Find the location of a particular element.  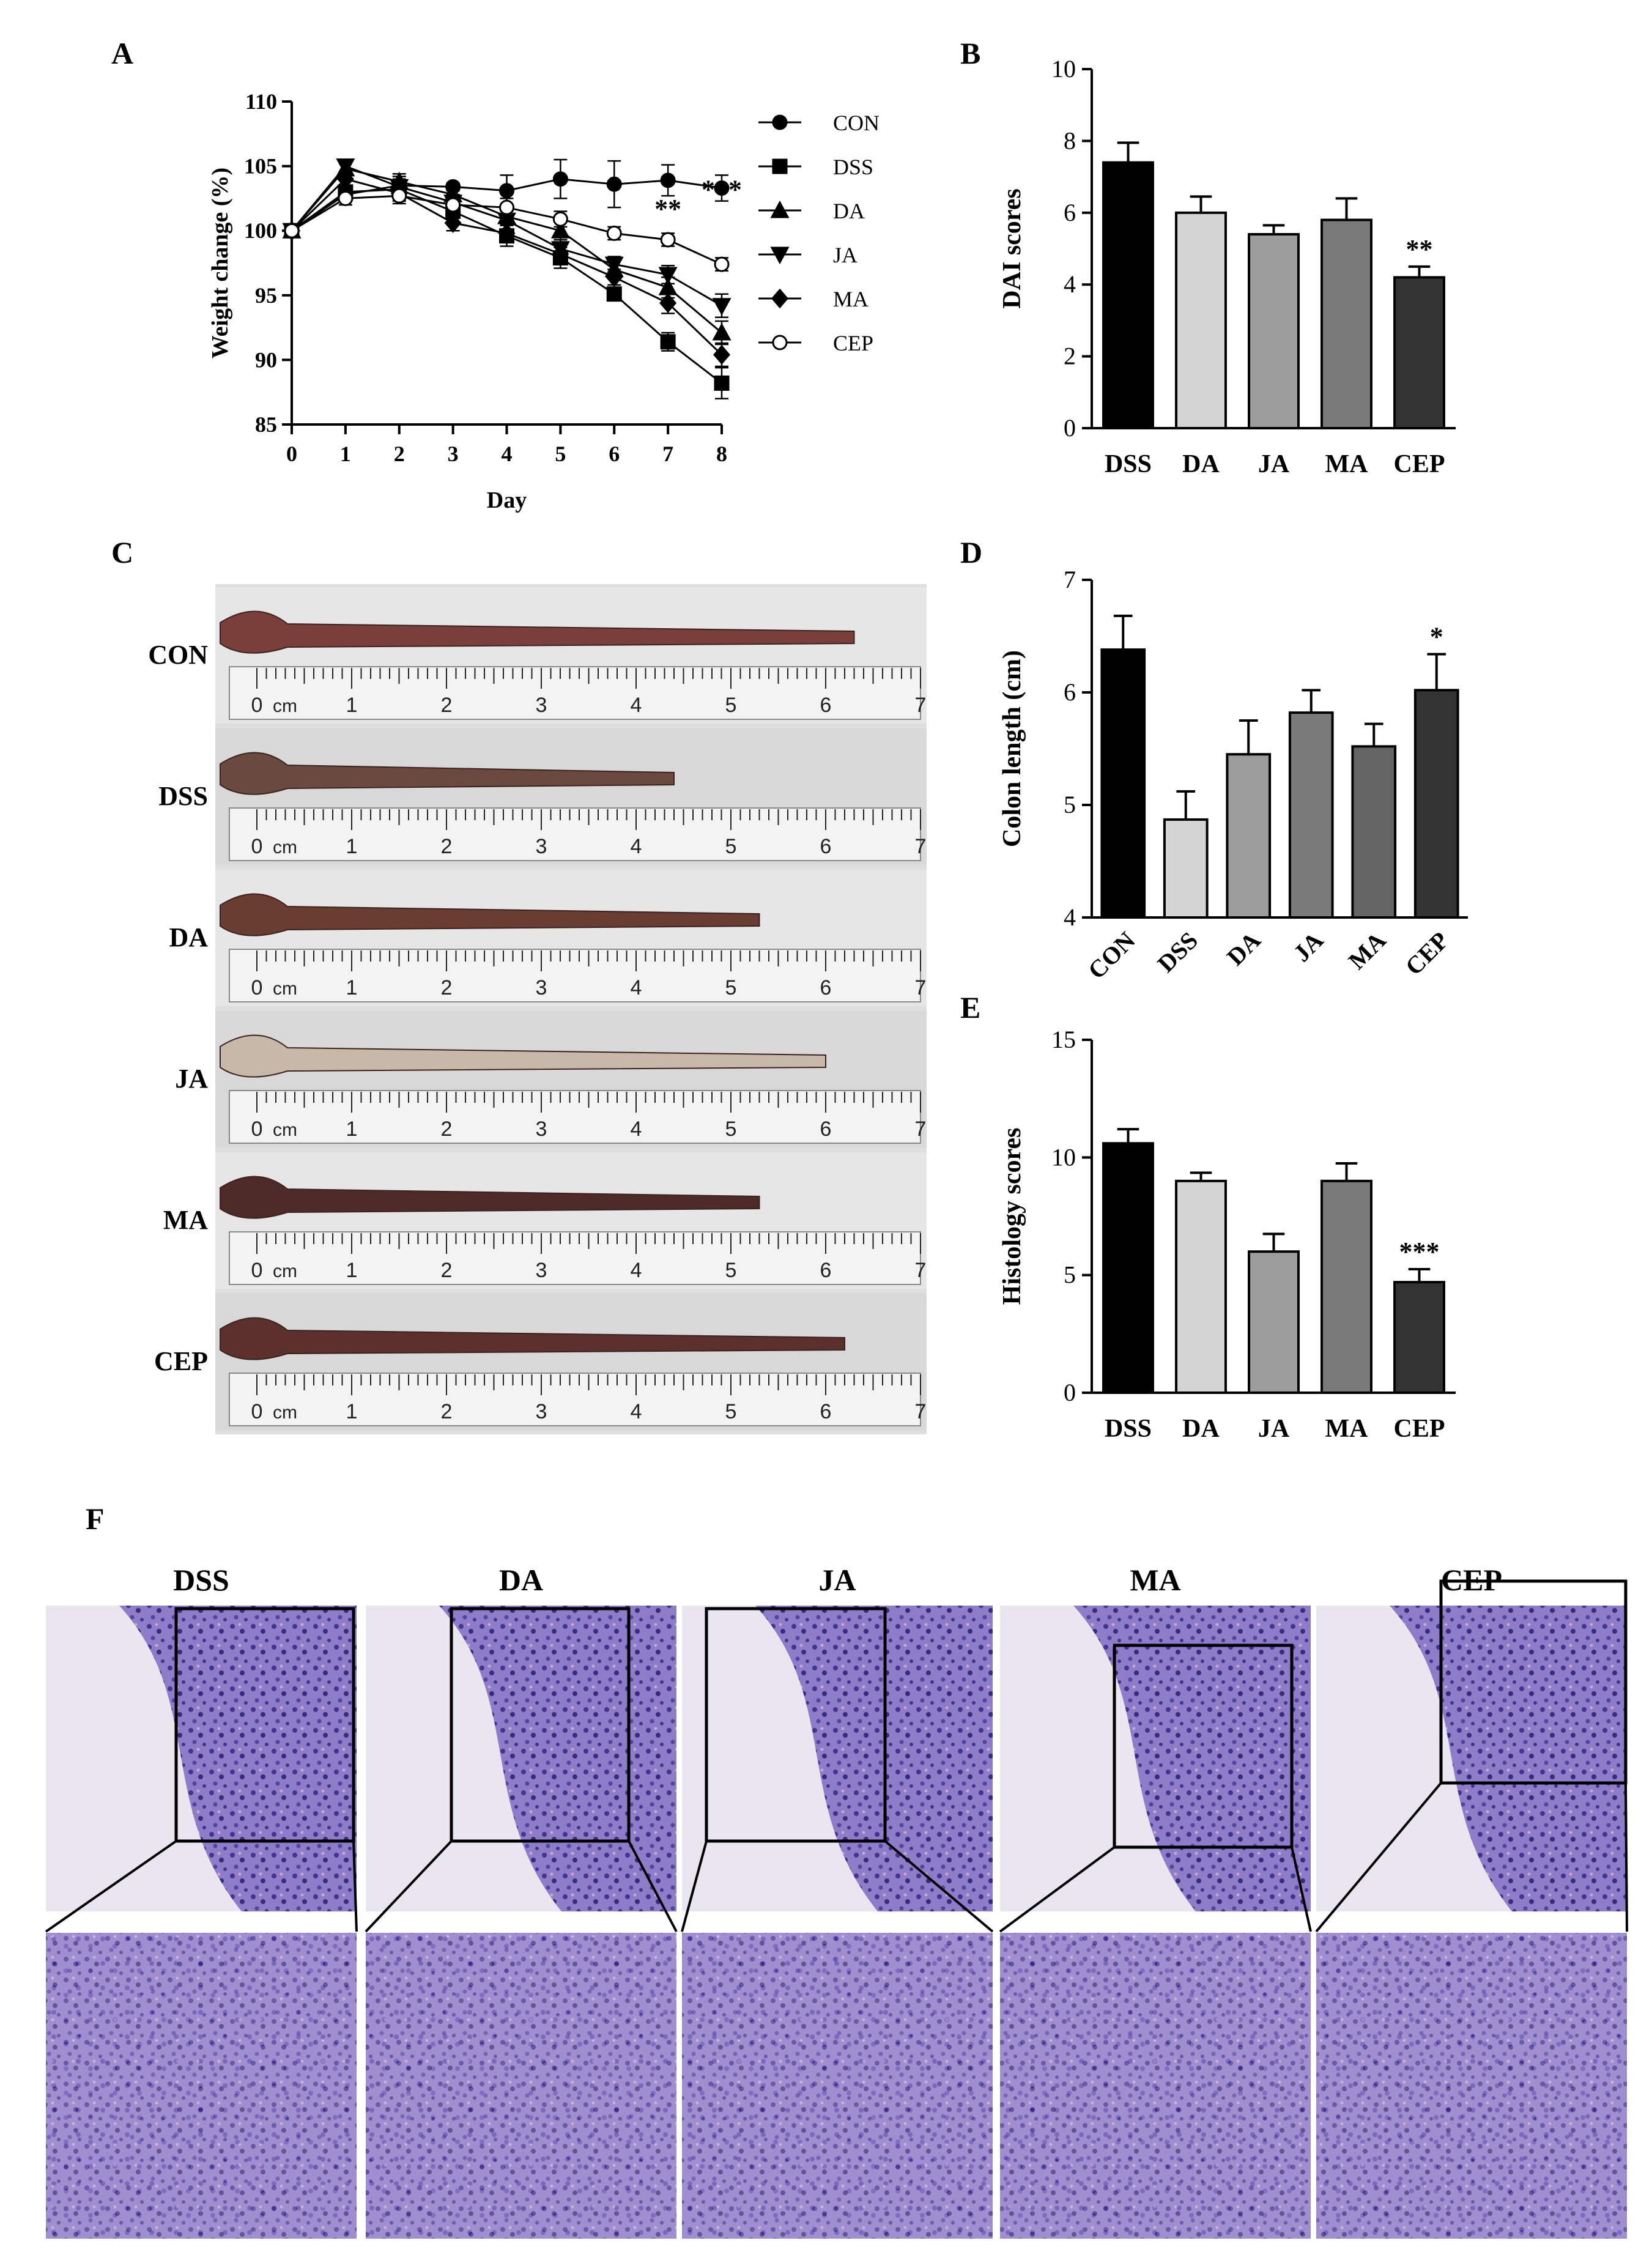

y-tick-label: 90 is located at coordinates (266, 359).